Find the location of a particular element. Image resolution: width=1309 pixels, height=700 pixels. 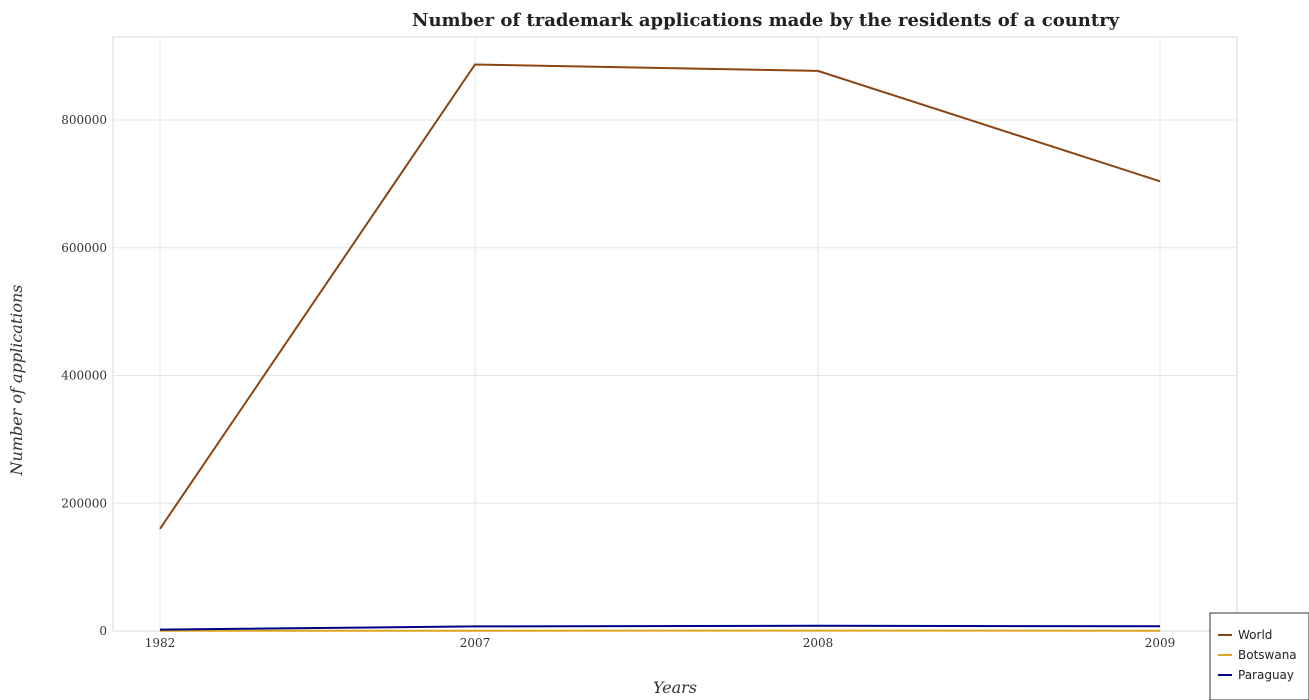

y-tick-label: 800000 is located at coordinates (84, 120).